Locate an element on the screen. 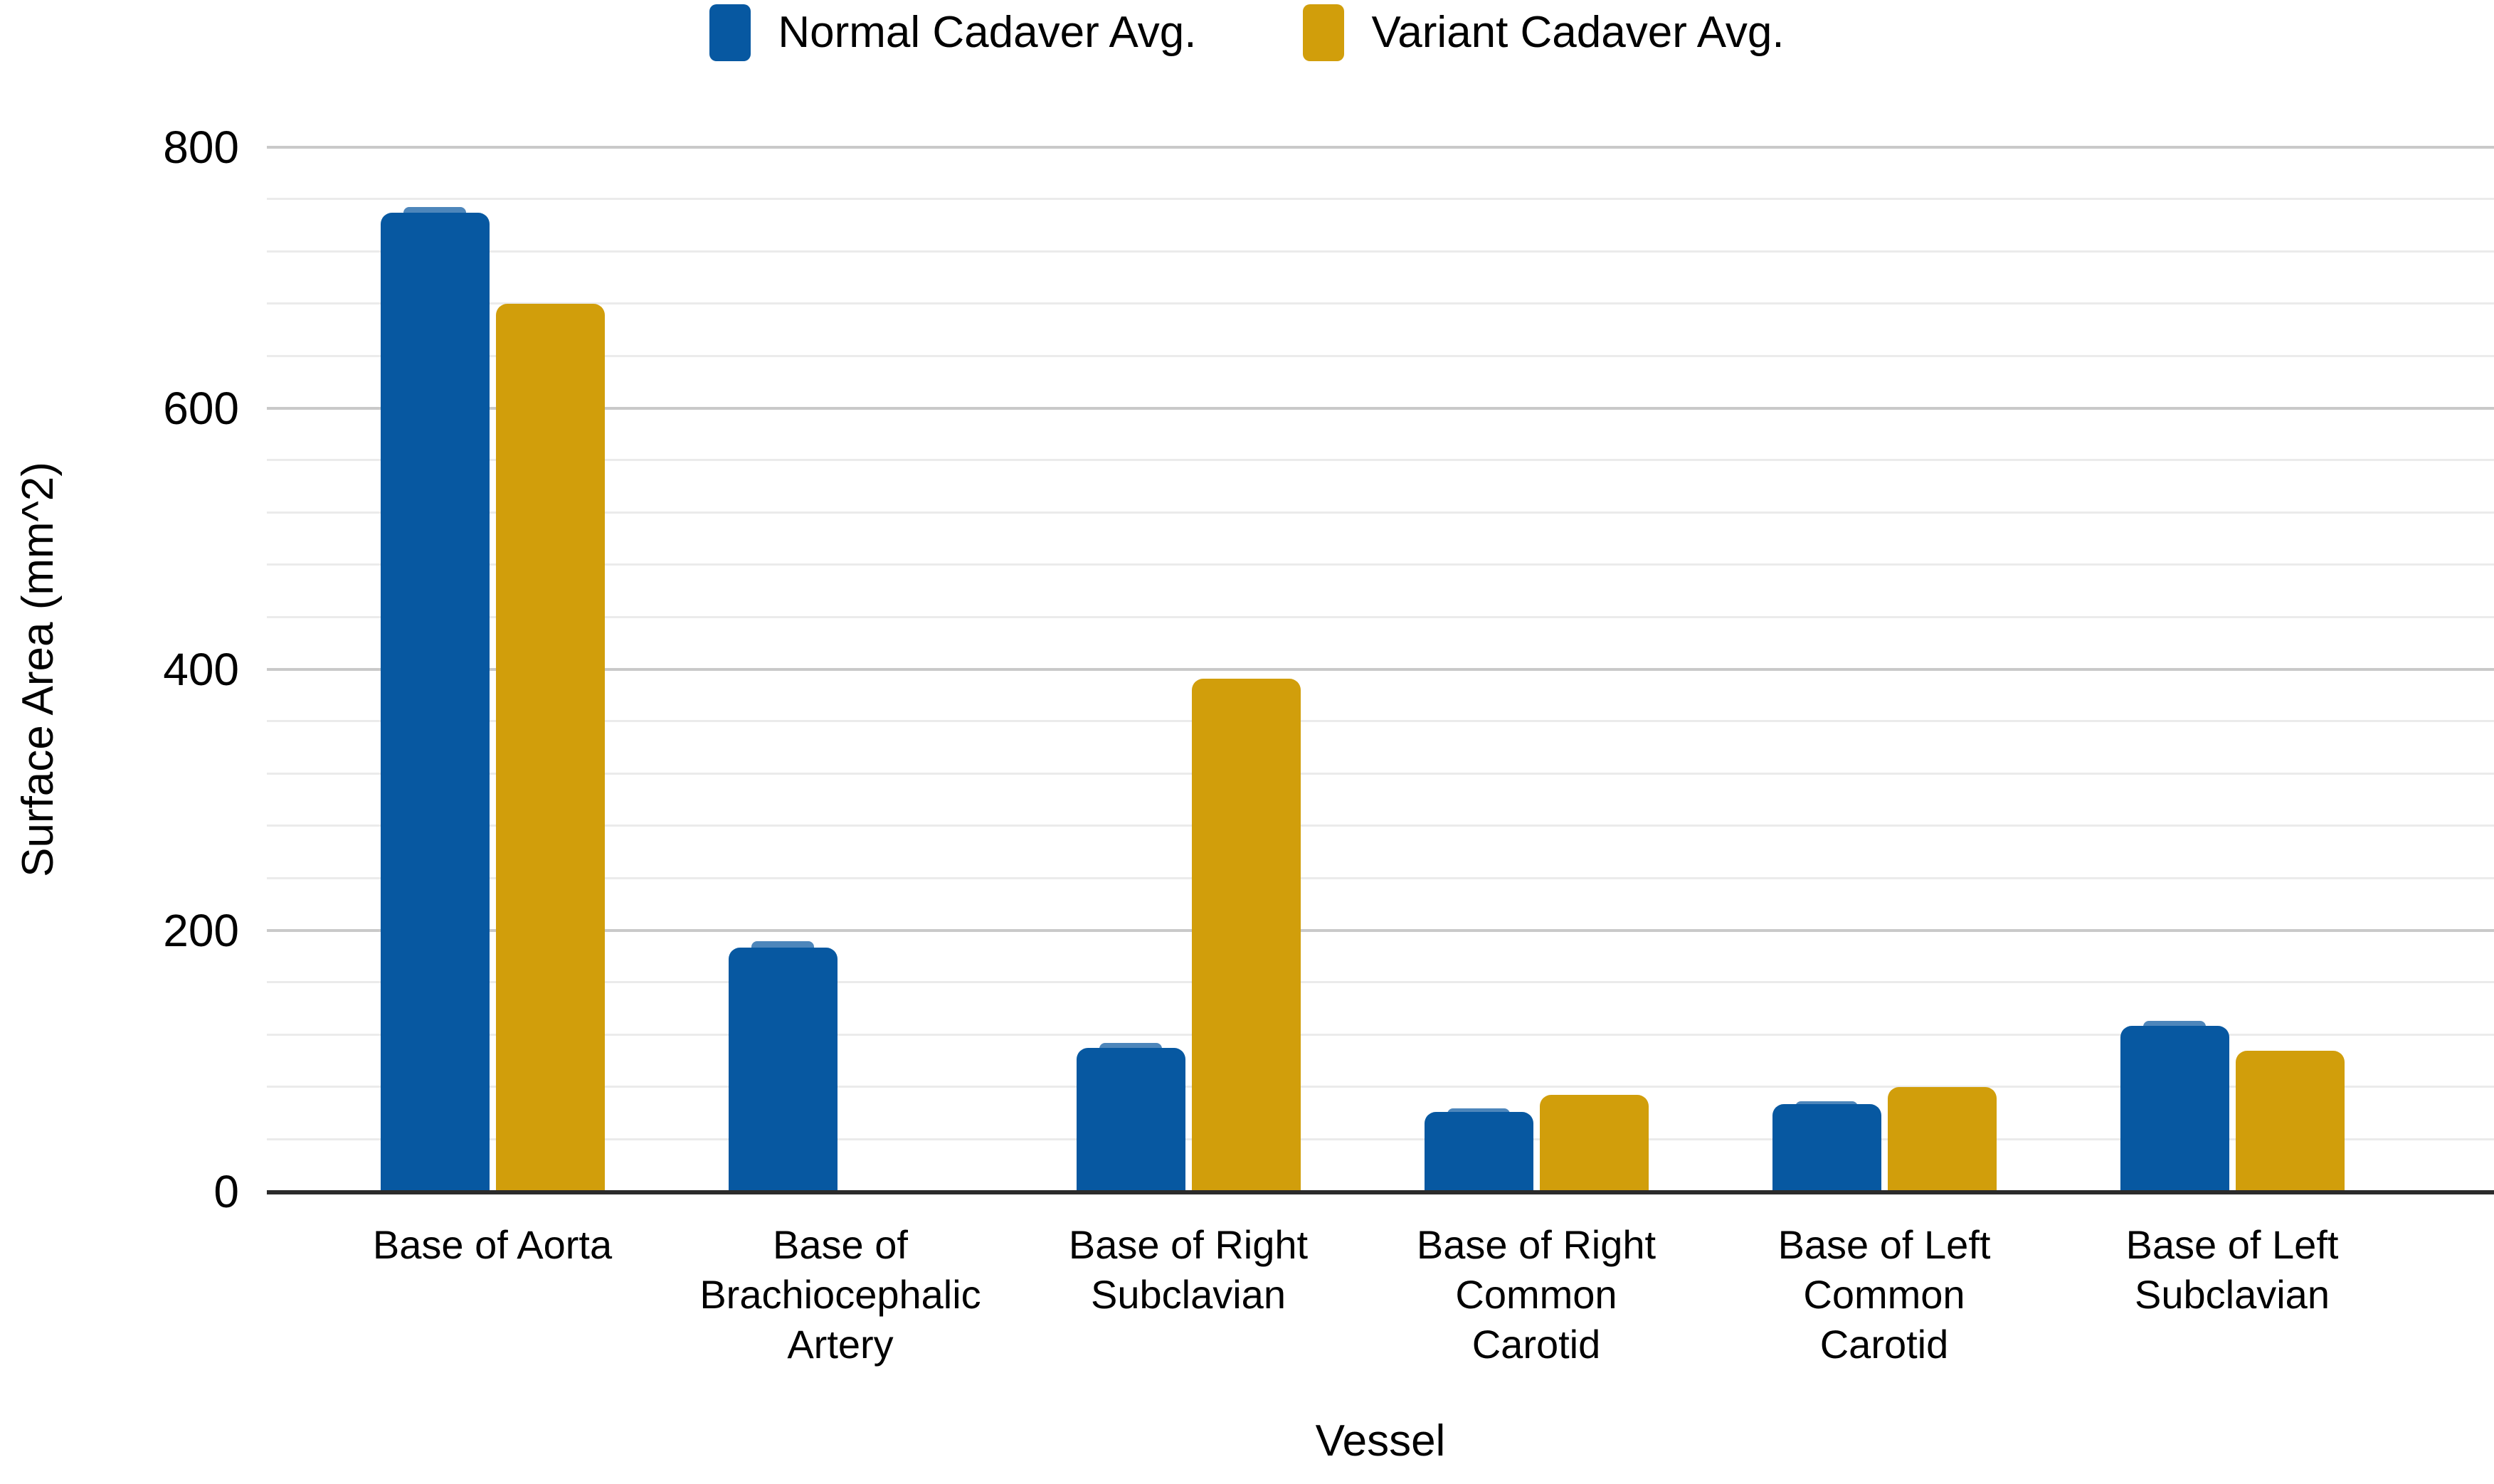 The width and height of the screenshot is (2494, 1484). legend: Normal Cadaver Avg. Variant Cadaver Avg. is located at coordinates (1247, 32).